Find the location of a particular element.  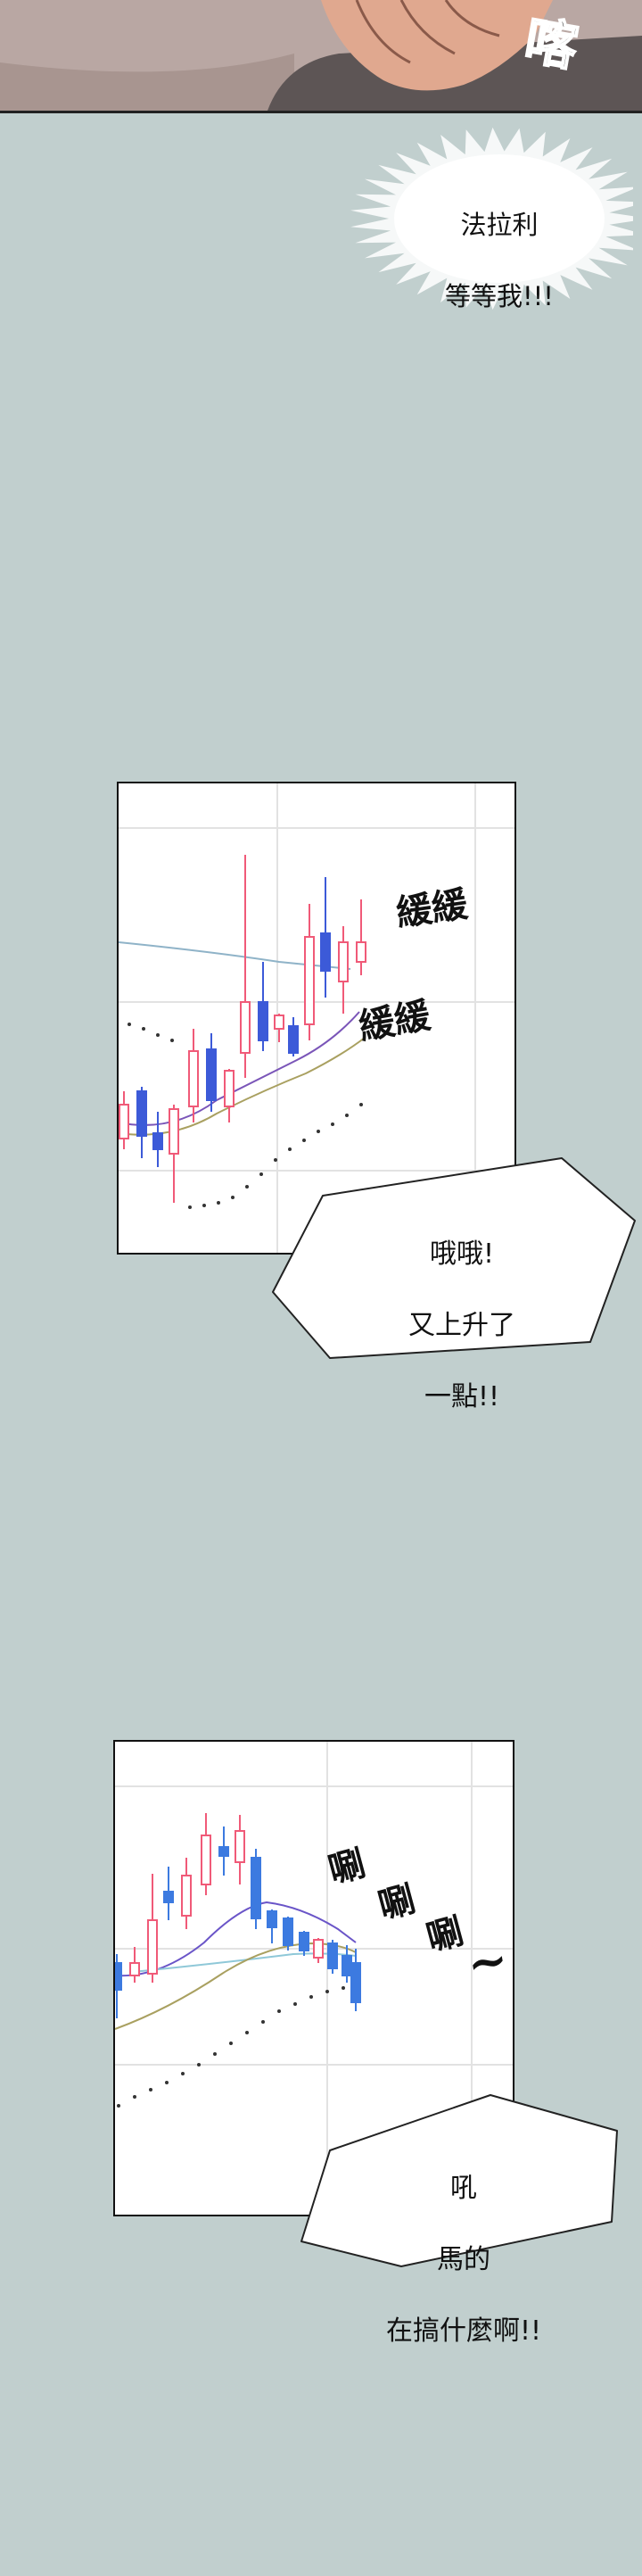

shout-line-2: 等等我!!! is located at coordinates (499, 296).